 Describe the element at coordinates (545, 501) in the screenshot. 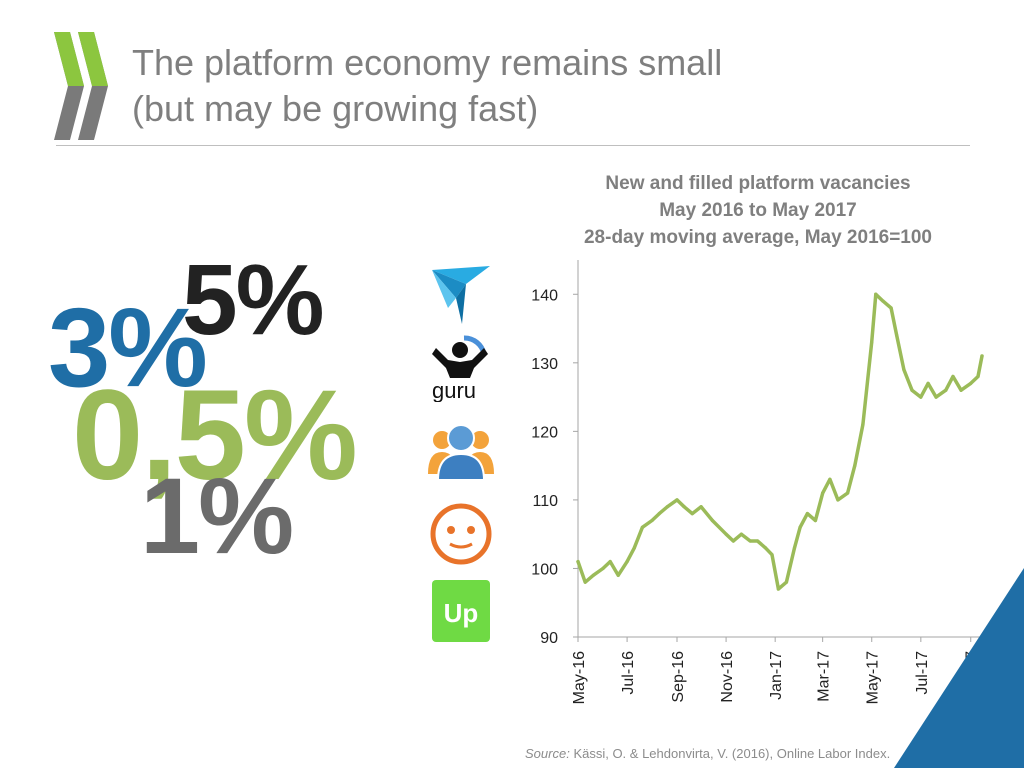

I see `y-tick-label: 110` at that location.